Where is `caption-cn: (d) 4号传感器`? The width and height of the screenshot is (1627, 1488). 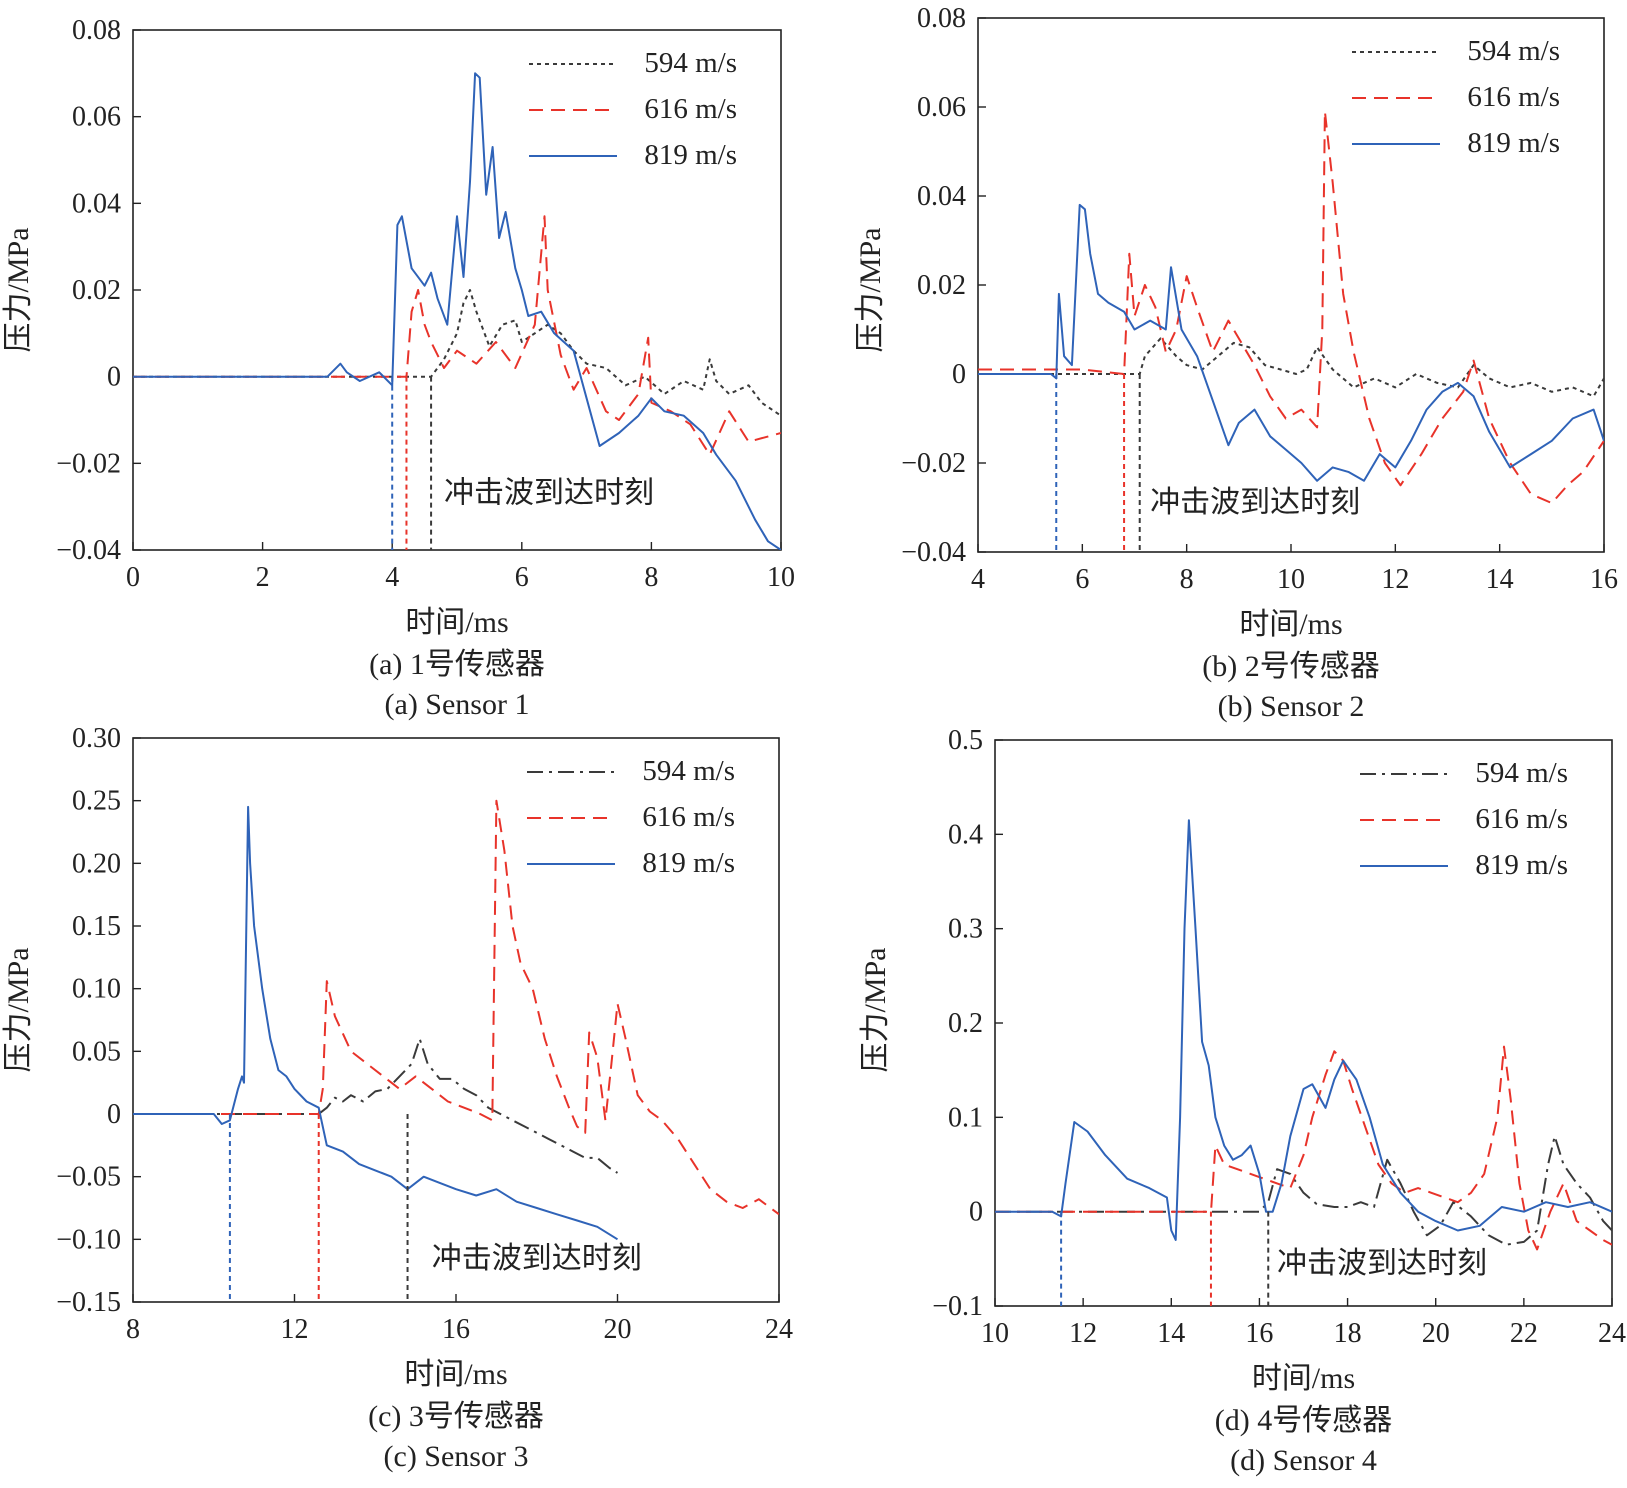 caption-cn: (d) 4号传感器 is located at coordinates (1303, 1420).